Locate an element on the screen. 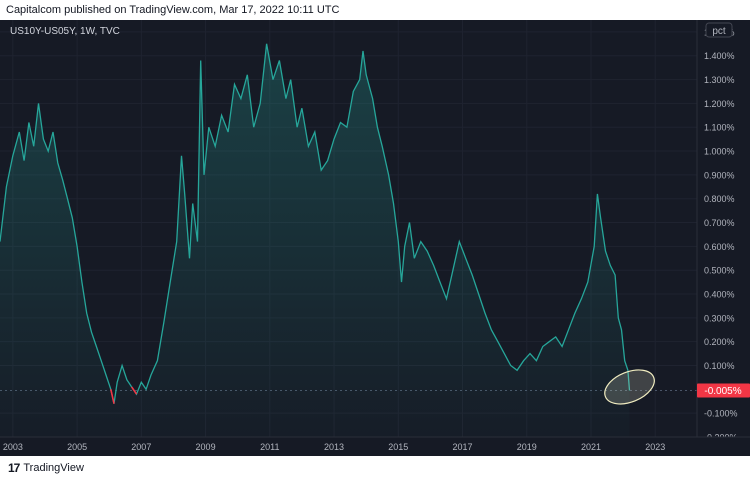 The image size is (750, 481). unit-badge: pct is located at coordinates (719, 30).